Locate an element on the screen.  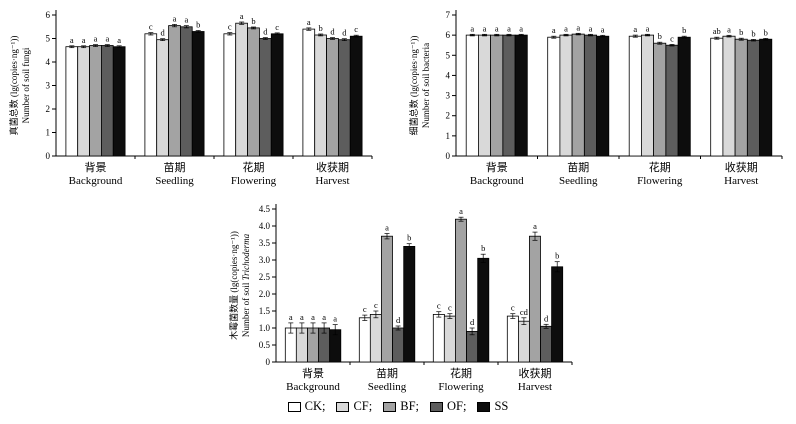
sig-letter: ab is located at coordinates (717, 31).